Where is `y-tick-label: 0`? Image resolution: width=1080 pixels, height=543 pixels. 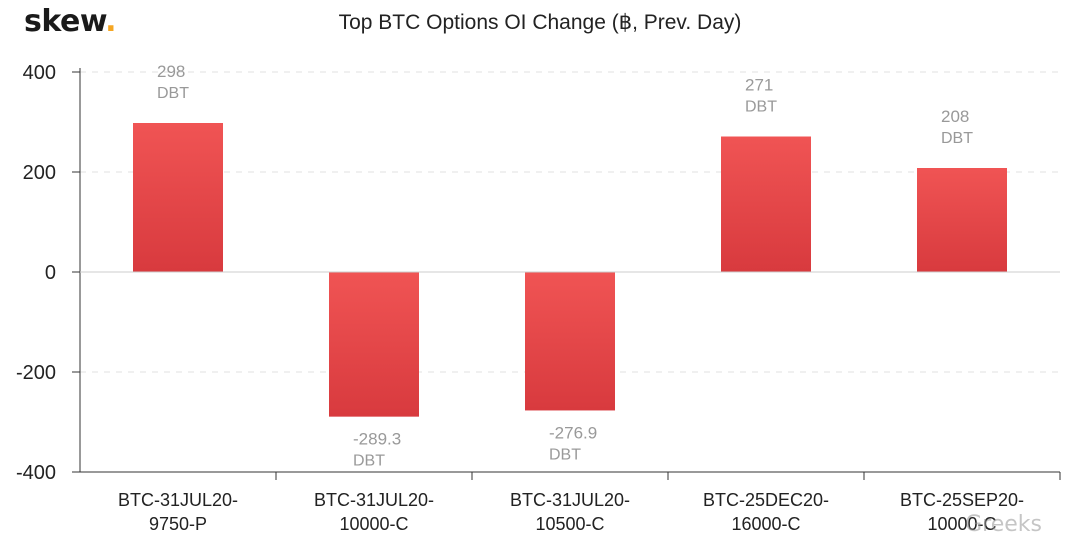 y-tick-label: 0 is located at coordinates (50, 273).